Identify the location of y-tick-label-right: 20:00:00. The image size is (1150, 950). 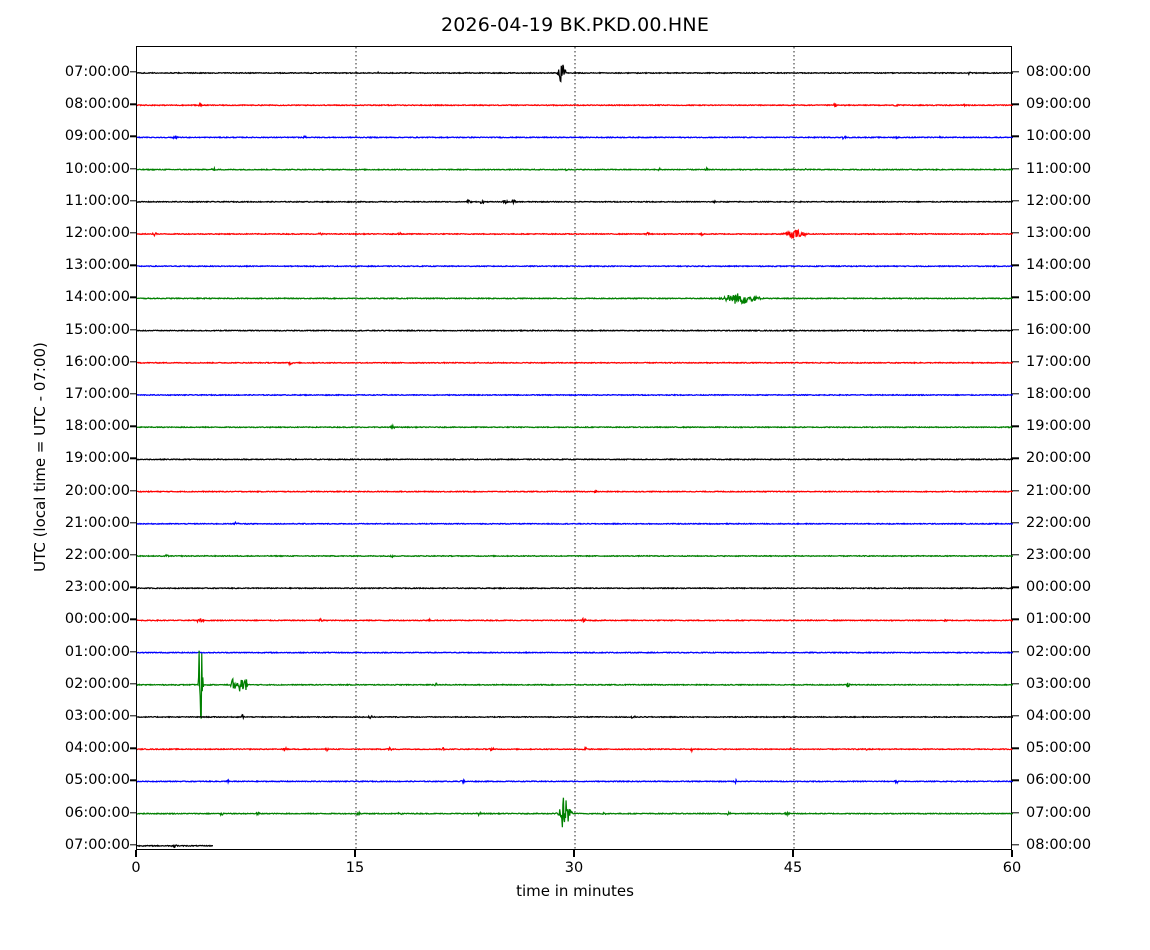
(1059, 458).